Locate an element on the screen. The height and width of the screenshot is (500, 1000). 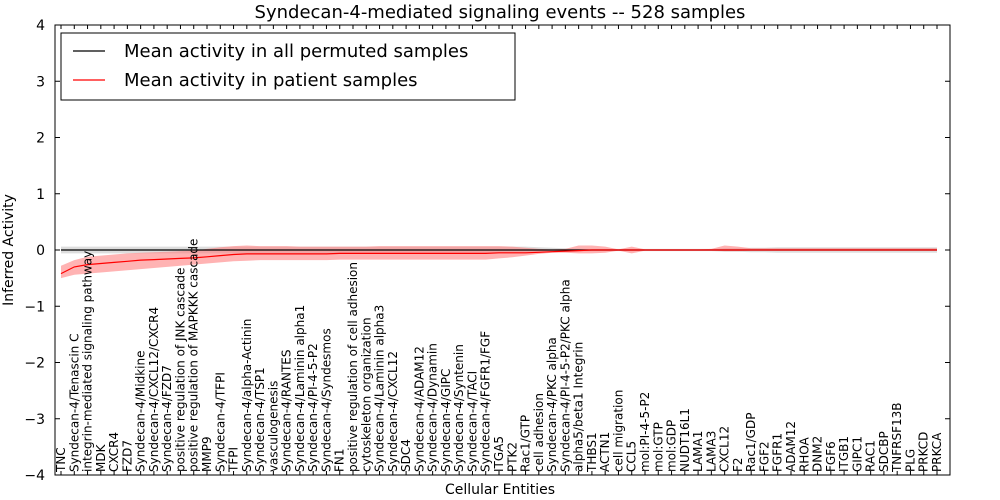
x-tick-label: Rac1/GDP is located at coordinates (751, 442).